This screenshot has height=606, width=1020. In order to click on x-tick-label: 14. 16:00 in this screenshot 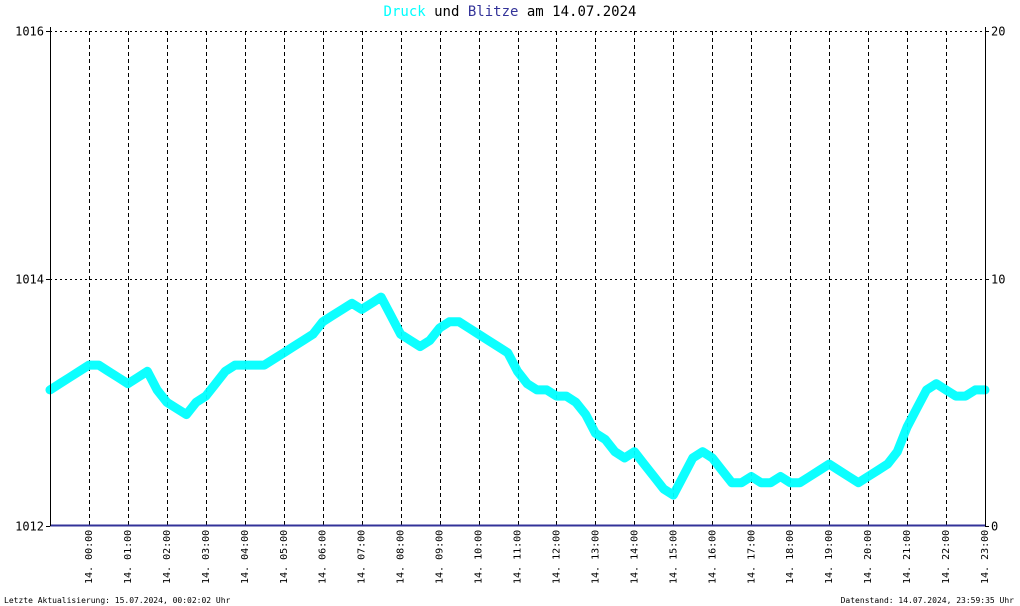, I will do `click(712, 557)`.